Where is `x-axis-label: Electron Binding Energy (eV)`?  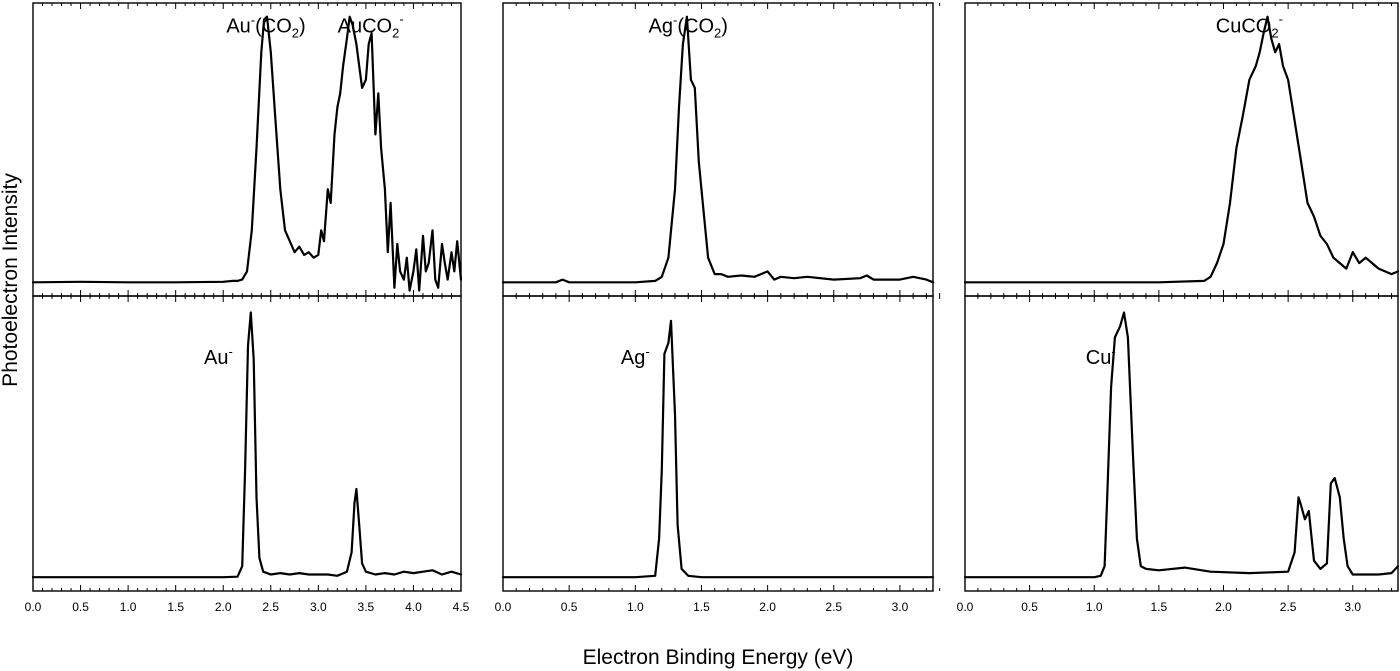 x-axis-label: Electron Binding Energy (eV) is located at coordinates (718, 657).